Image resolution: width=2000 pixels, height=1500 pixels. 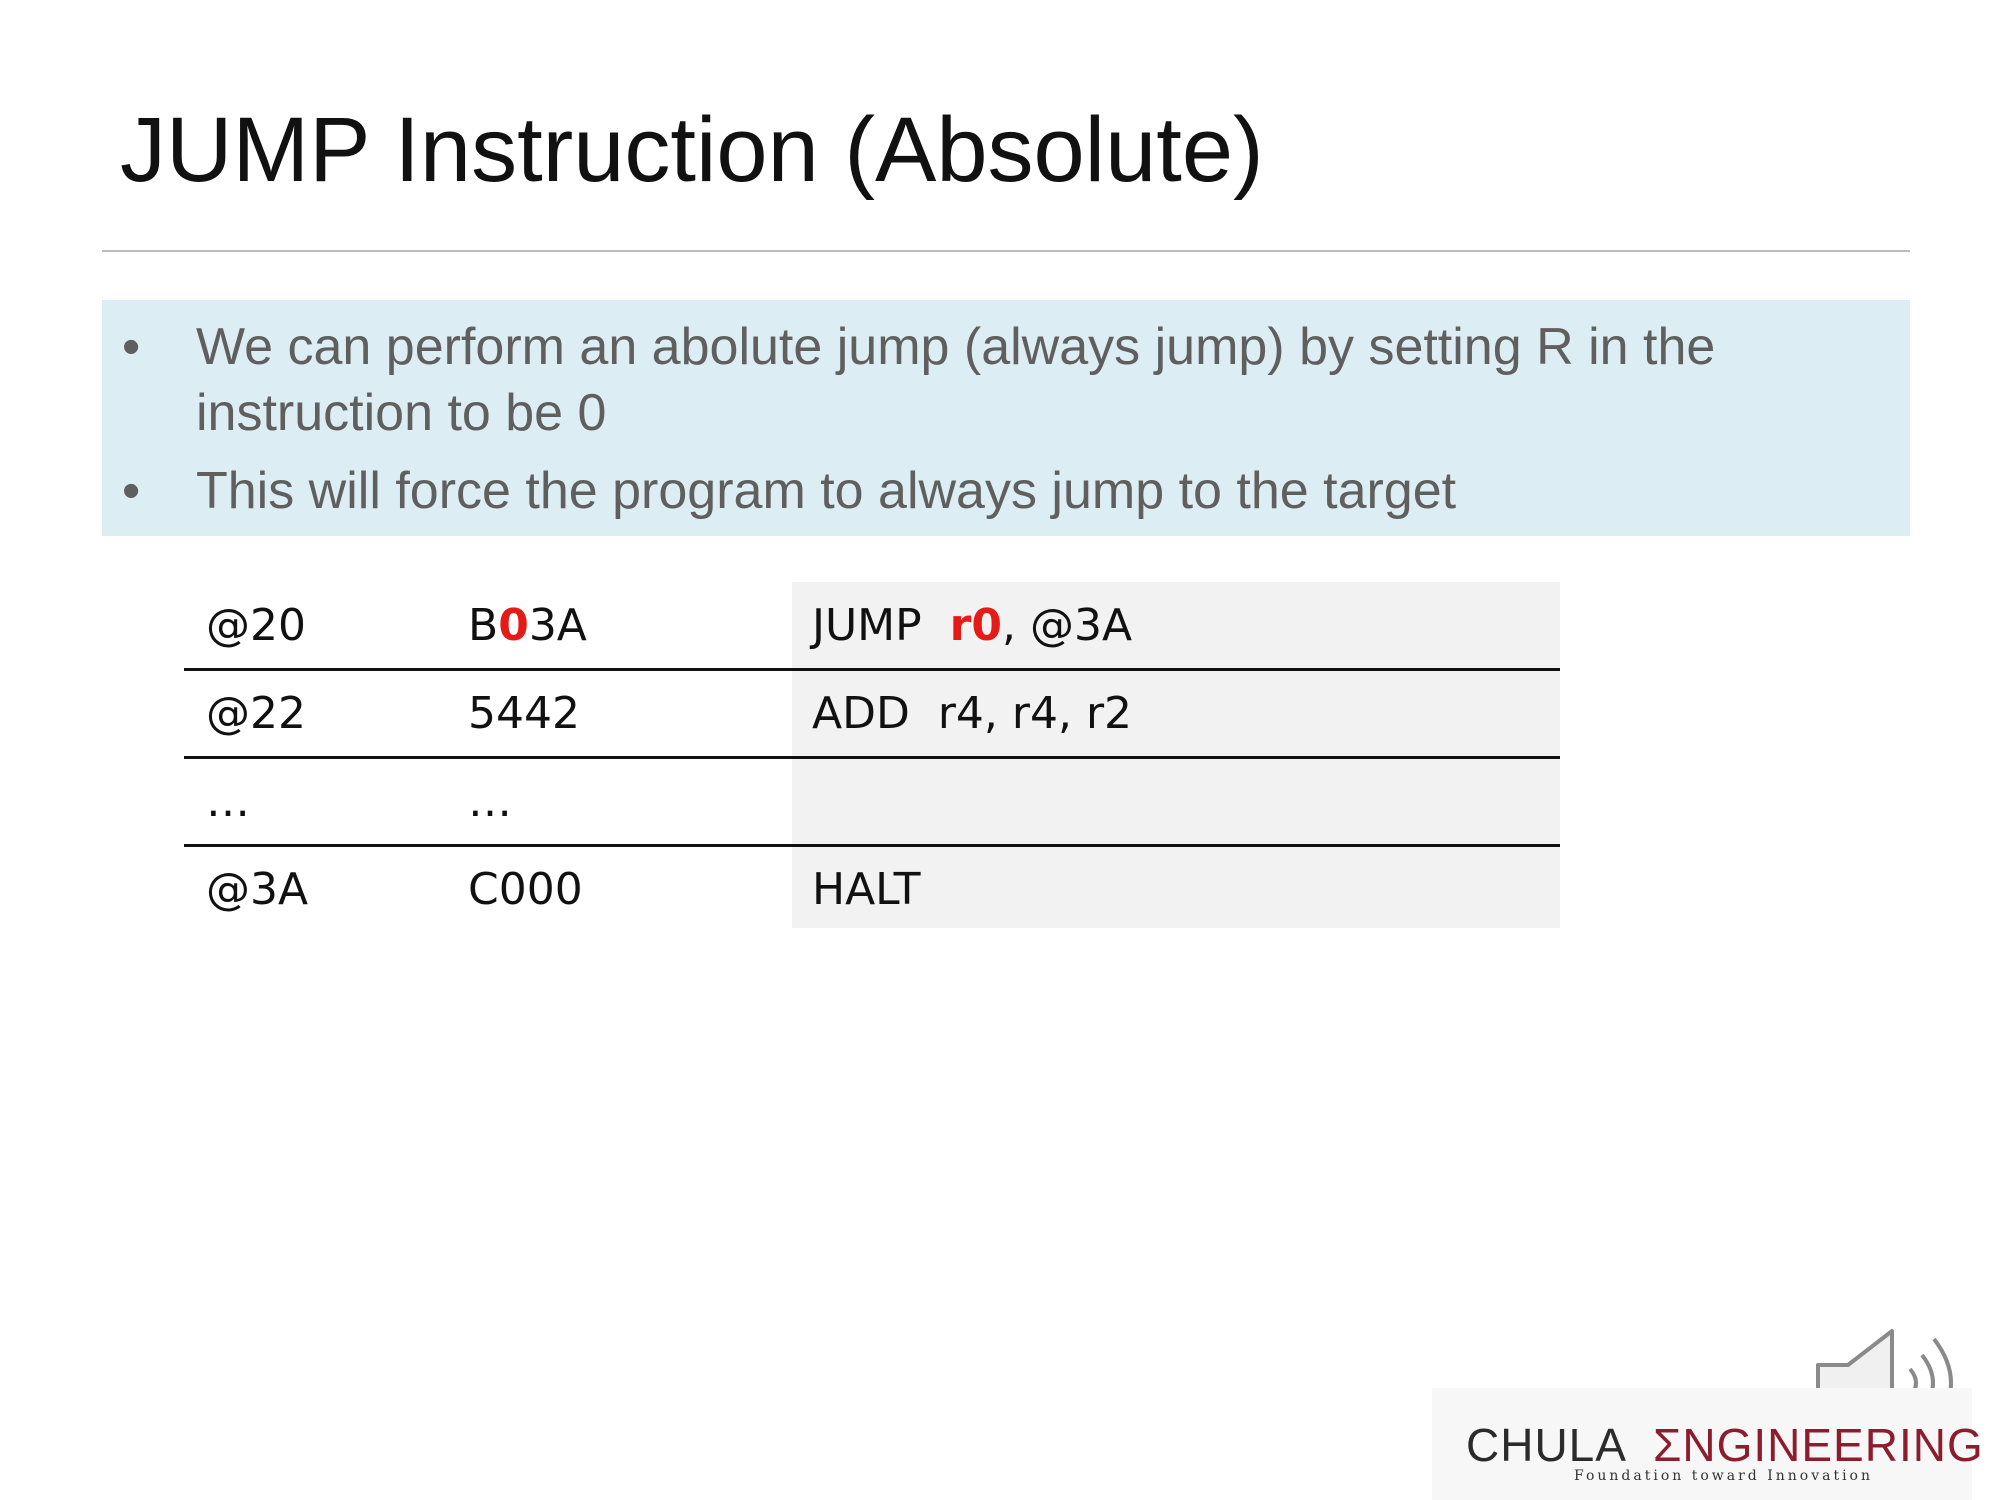 I want to click on program-row: @3A C000 HALT, so click(x=872, y=889).